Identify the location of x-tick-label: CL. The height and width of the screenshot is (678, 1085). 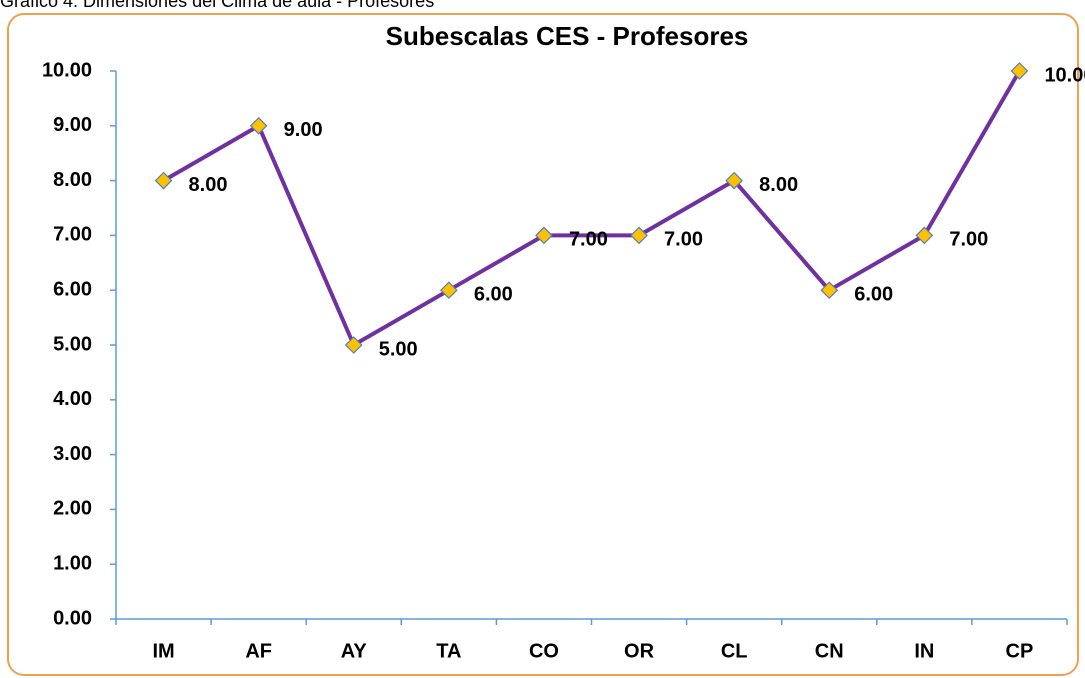
(734, 651).